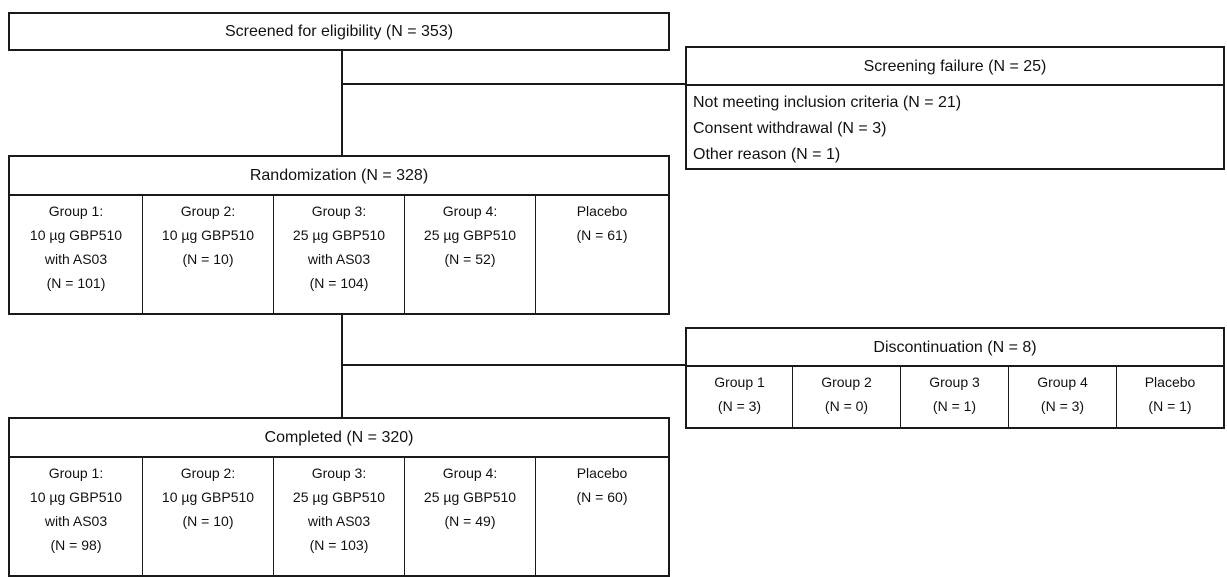 The image size is (1227, 577). What do you see at coordinates (470, 259) in the screenshot?
I see `group-line: (N = 52)` at bounding box center [470, 259].